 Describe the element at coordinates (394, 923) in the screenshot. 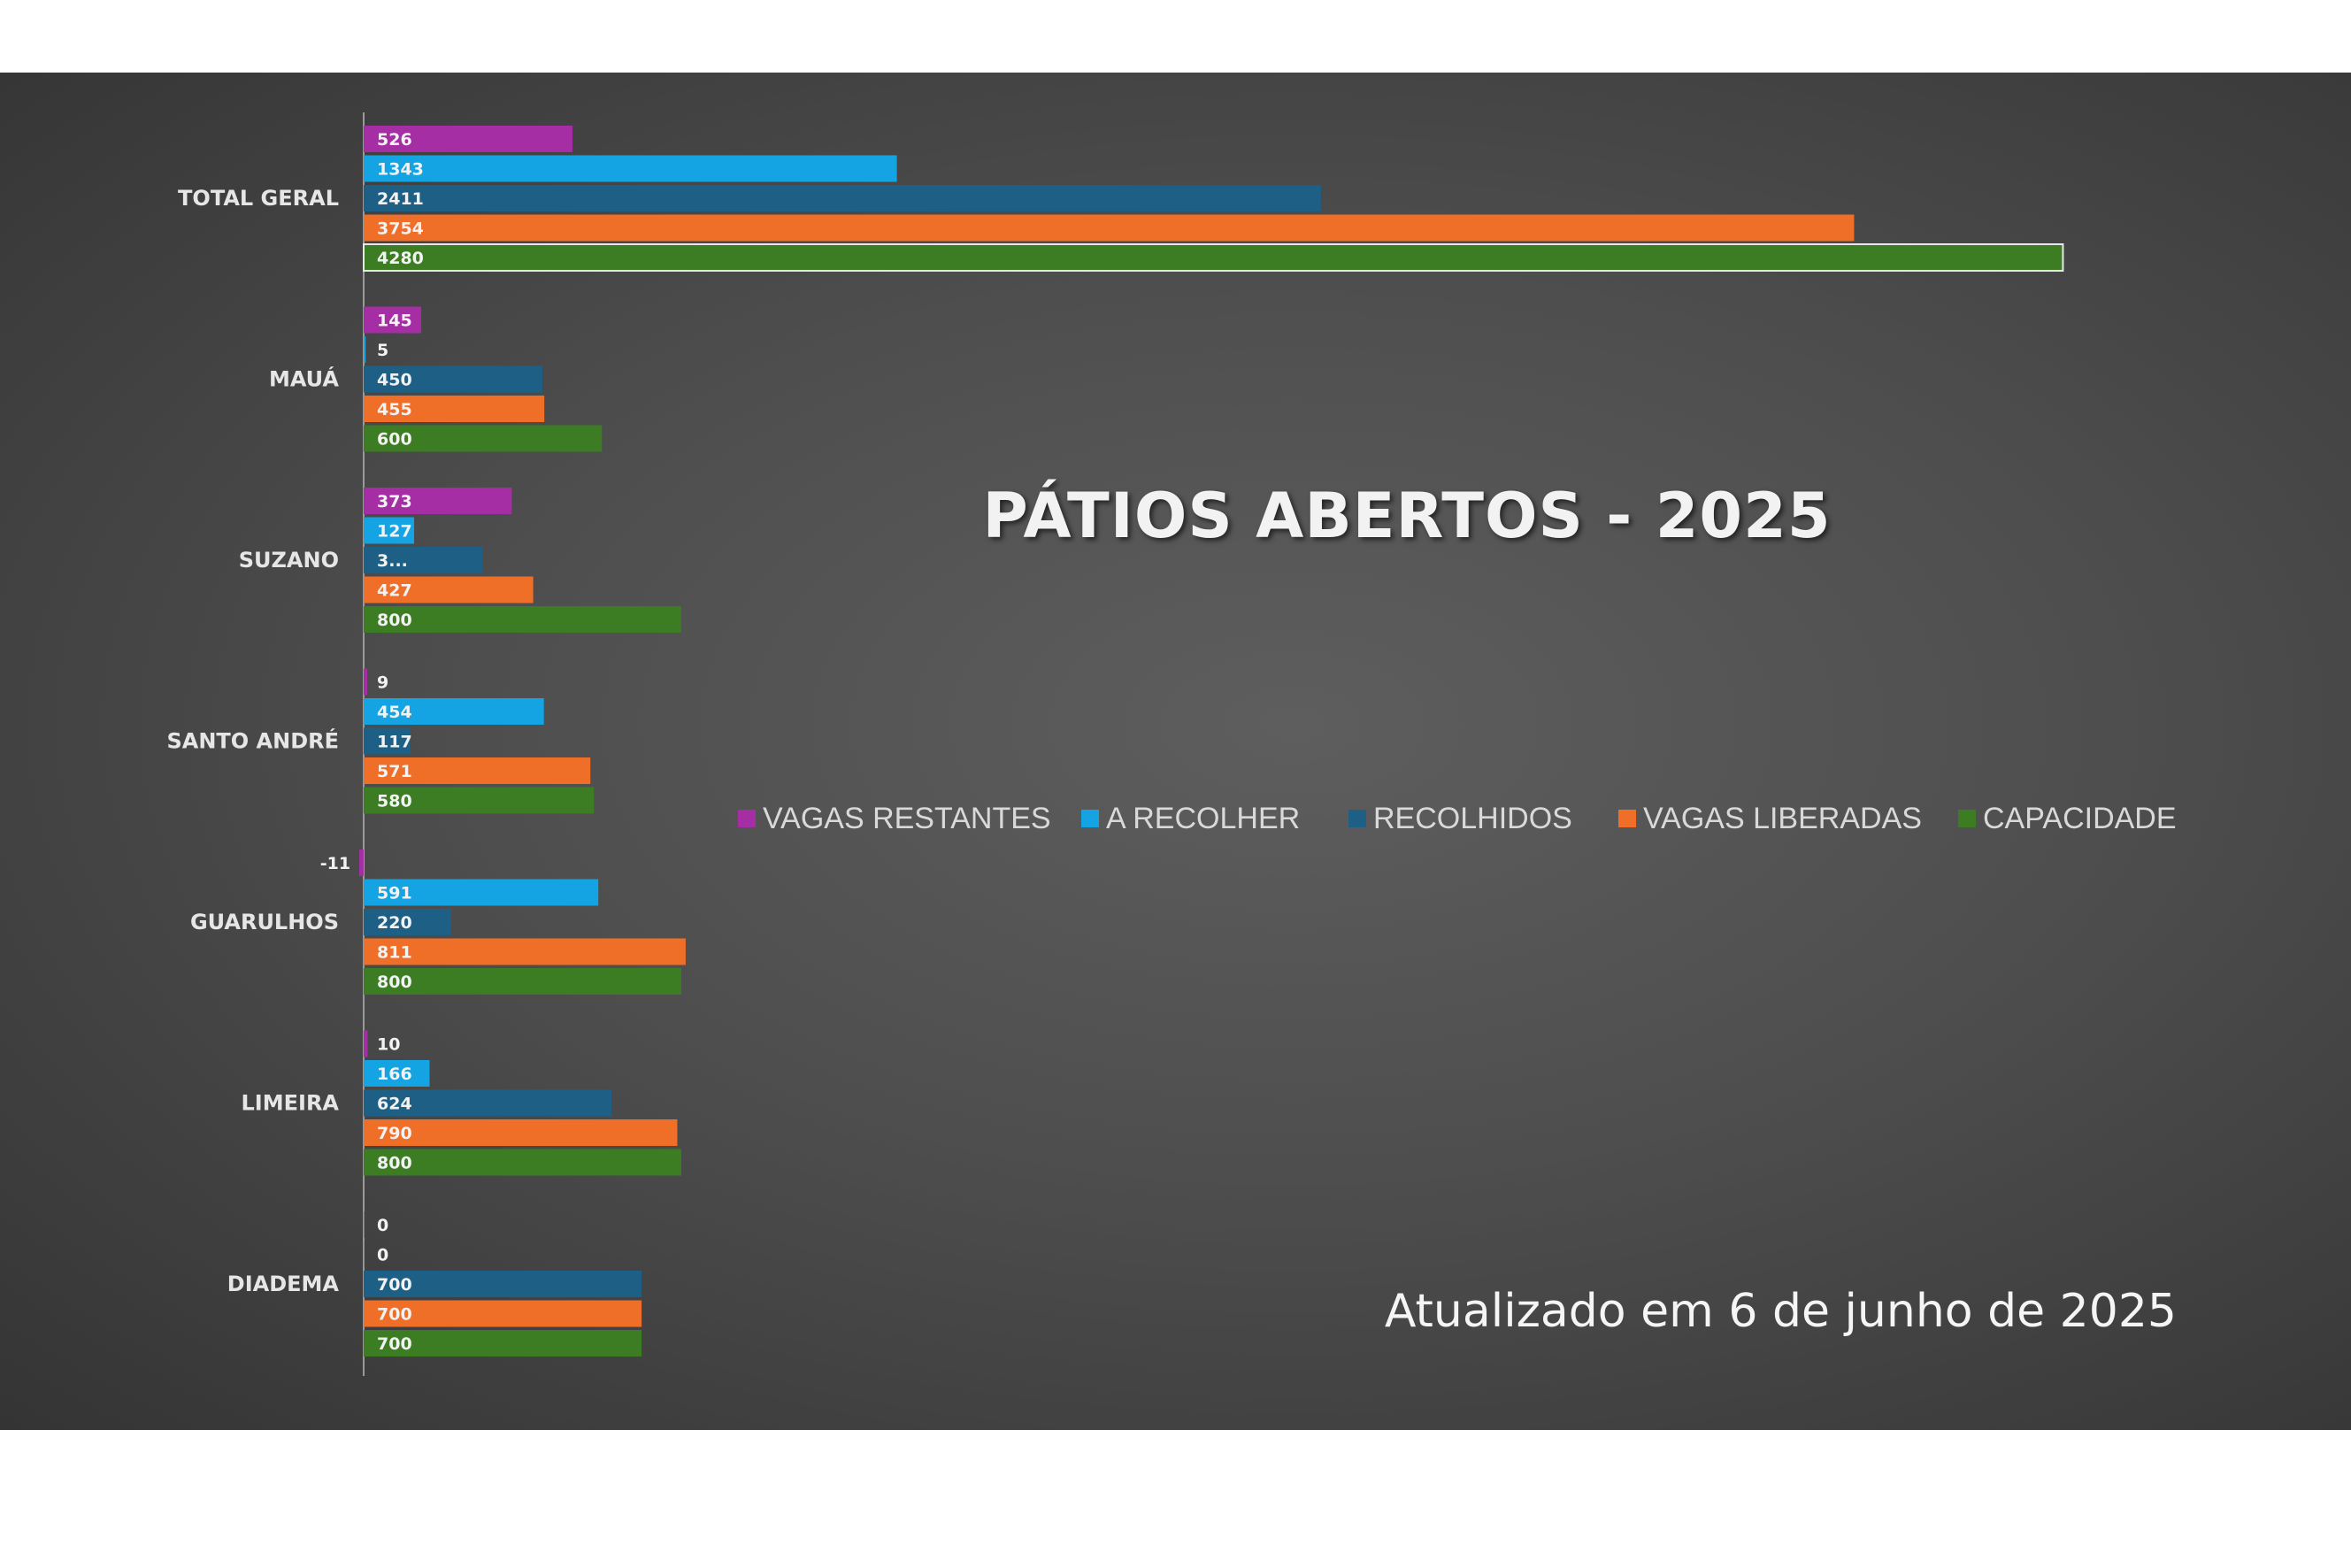

I see `data-label: 220` at that location.